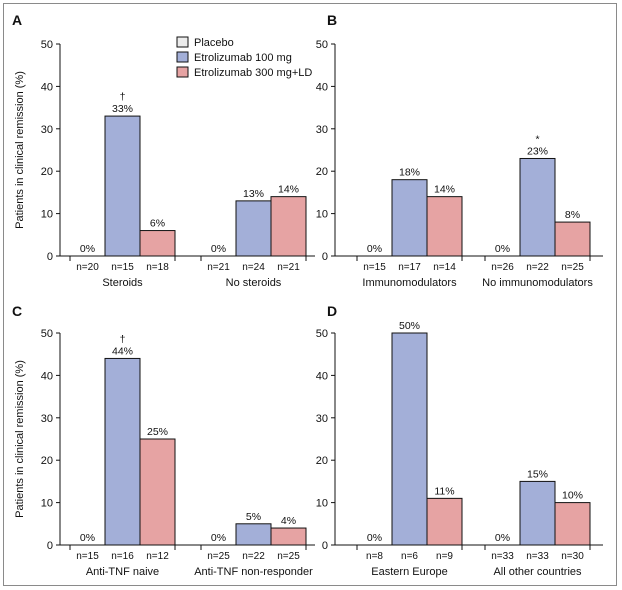  I want to click on n-label: n=18, so click(157, 267).